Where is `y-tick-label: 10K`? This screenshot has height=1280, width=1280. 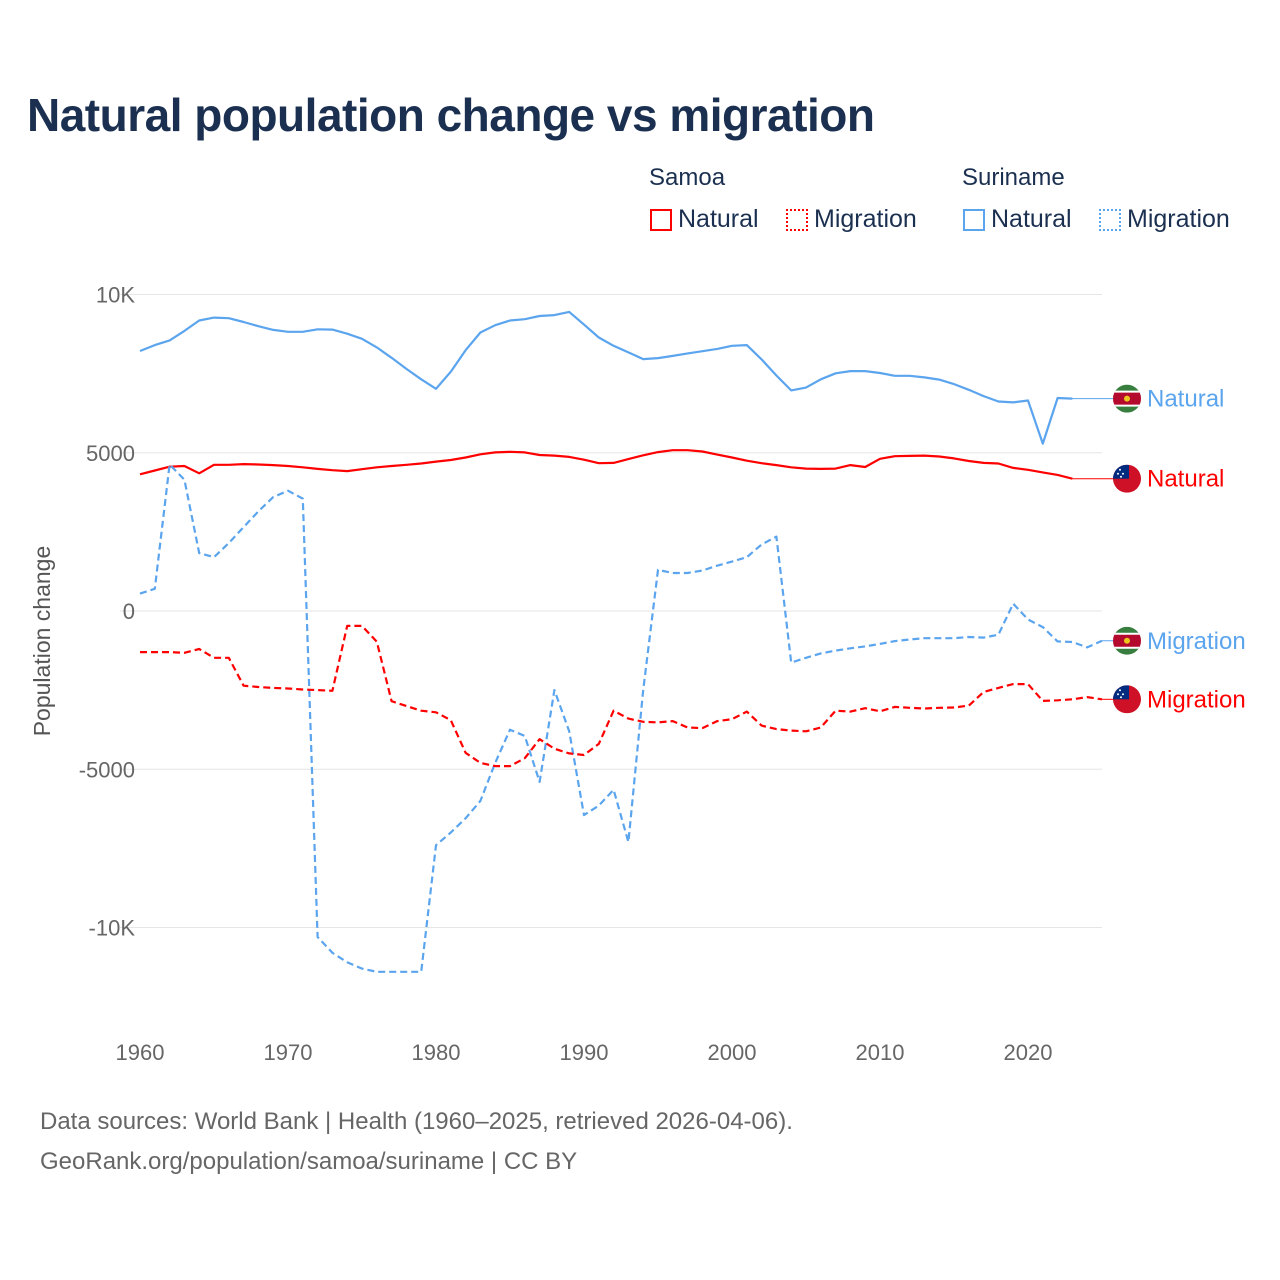 y-tick-label: 10K is located at coordinates (115, 295).